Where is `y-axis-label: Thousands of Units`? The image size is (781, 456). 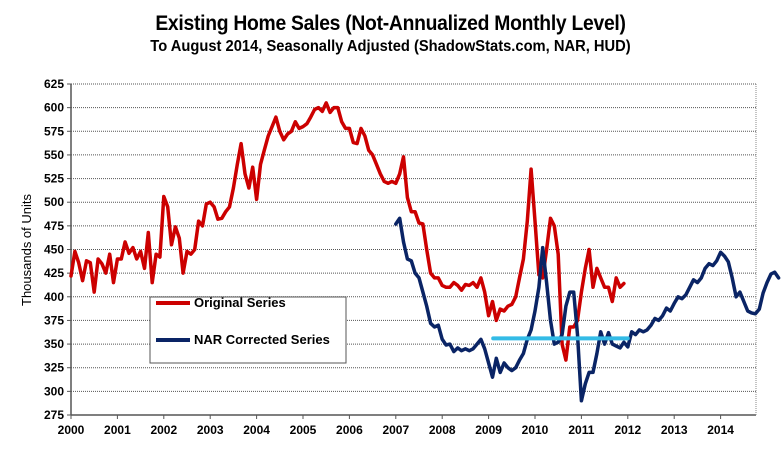 y-axis-label: Thousands of Units is located at coordinates (26, 250).